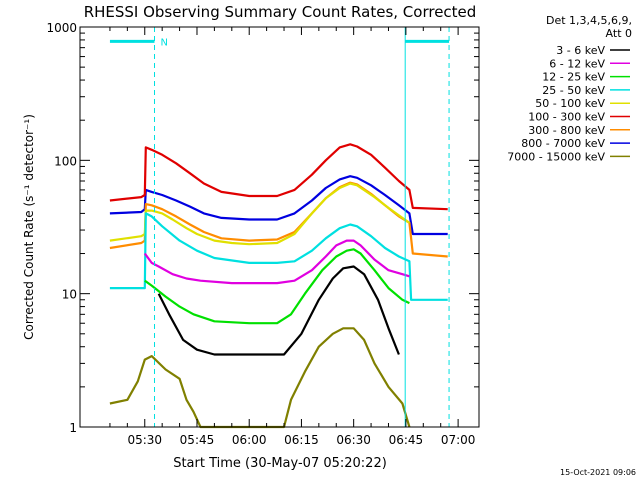 The height and width of the screenshot is (480, 640). What do you see at coordinates (61, 28) in the screenshot?
I see `y-tick-label: 1000` at bounding box center [61, 28].